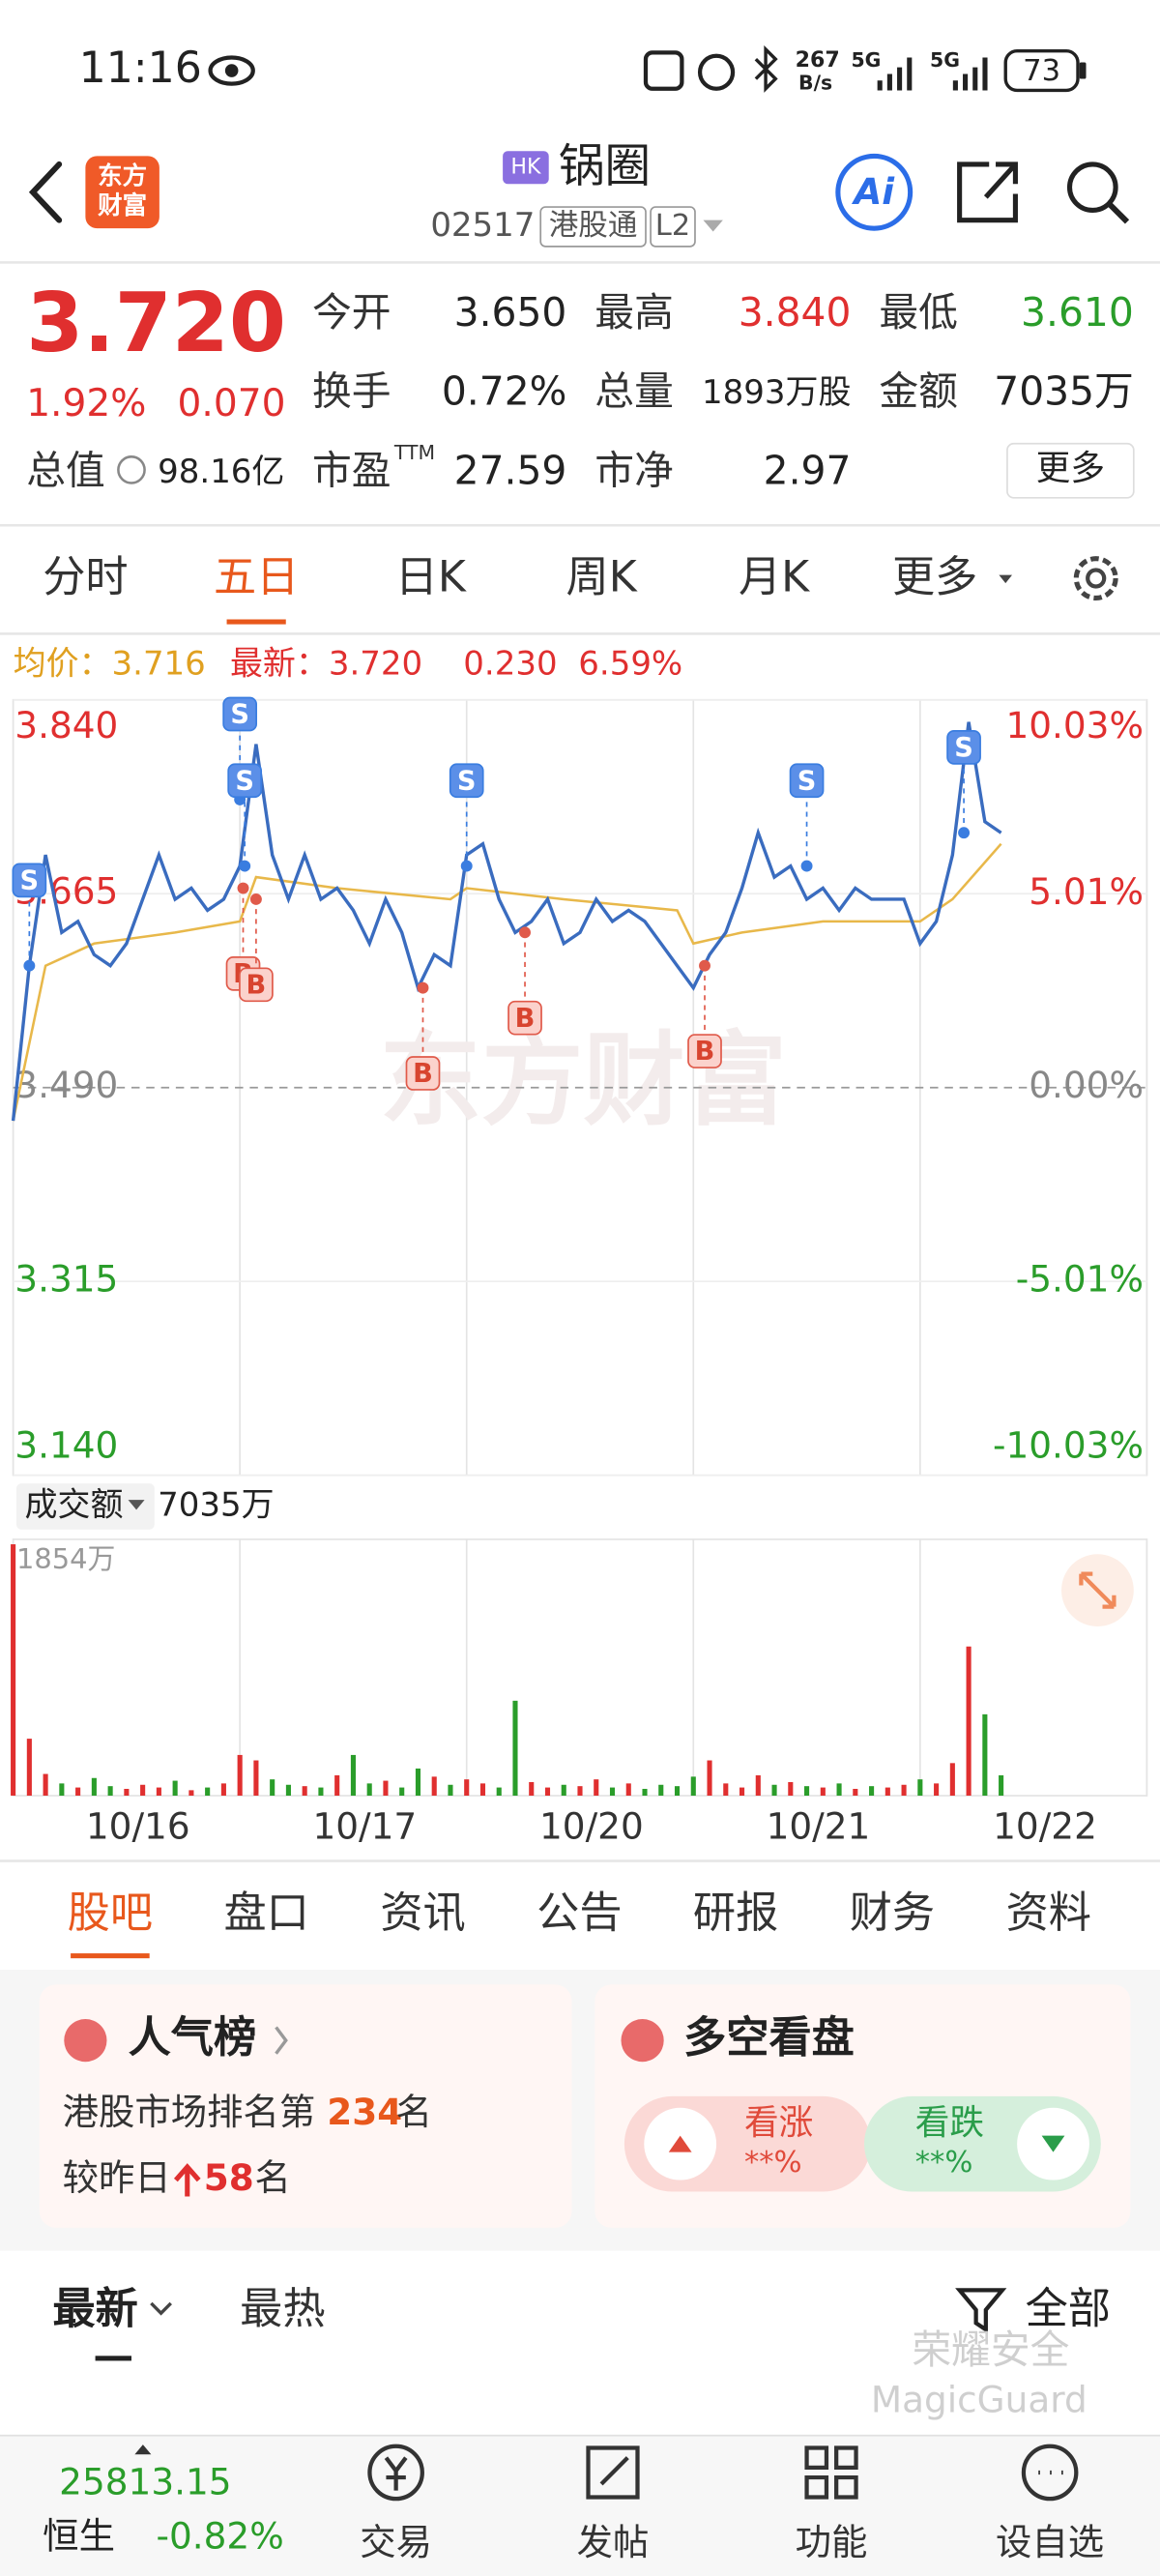 The image size is (1160, 2576). I want to click on back-button, so click(45, 192).